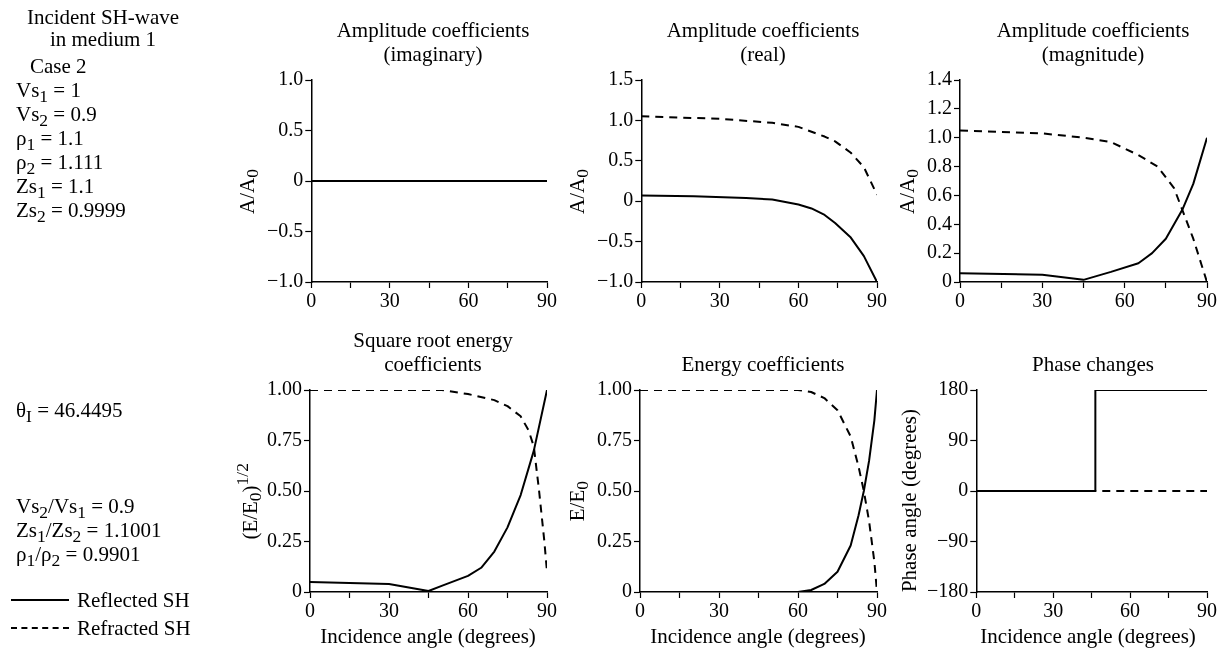  I want to click on y-tick-label: 0.8, so click(939, 164).